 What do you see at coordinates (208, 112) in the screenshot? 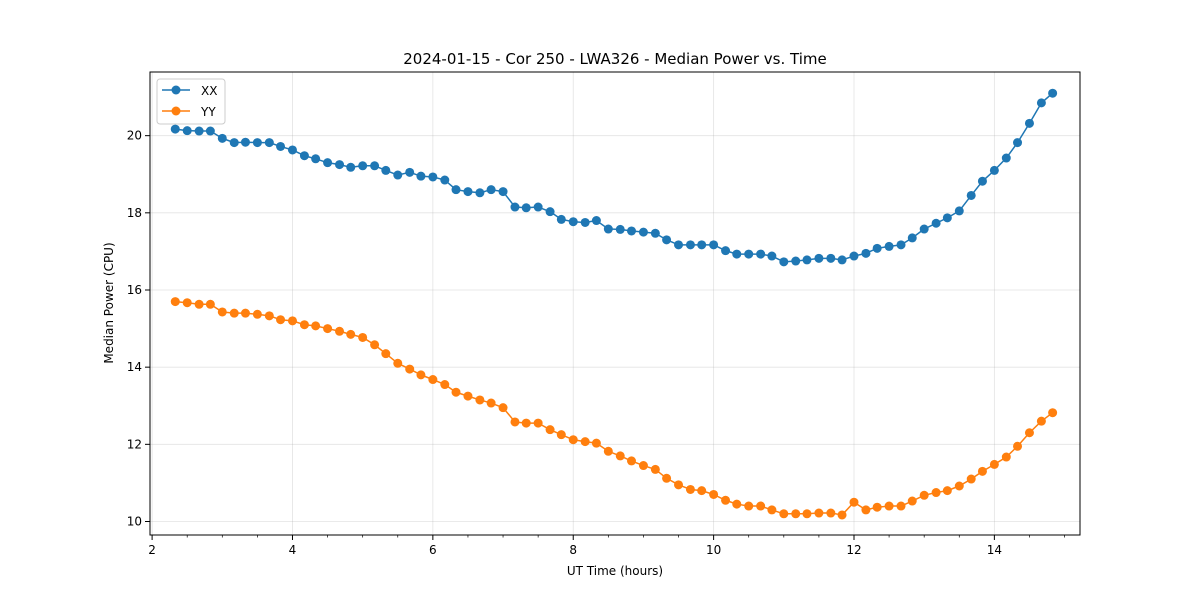
I see `legend-label-yy: YY` at bounding box center [208, 112].